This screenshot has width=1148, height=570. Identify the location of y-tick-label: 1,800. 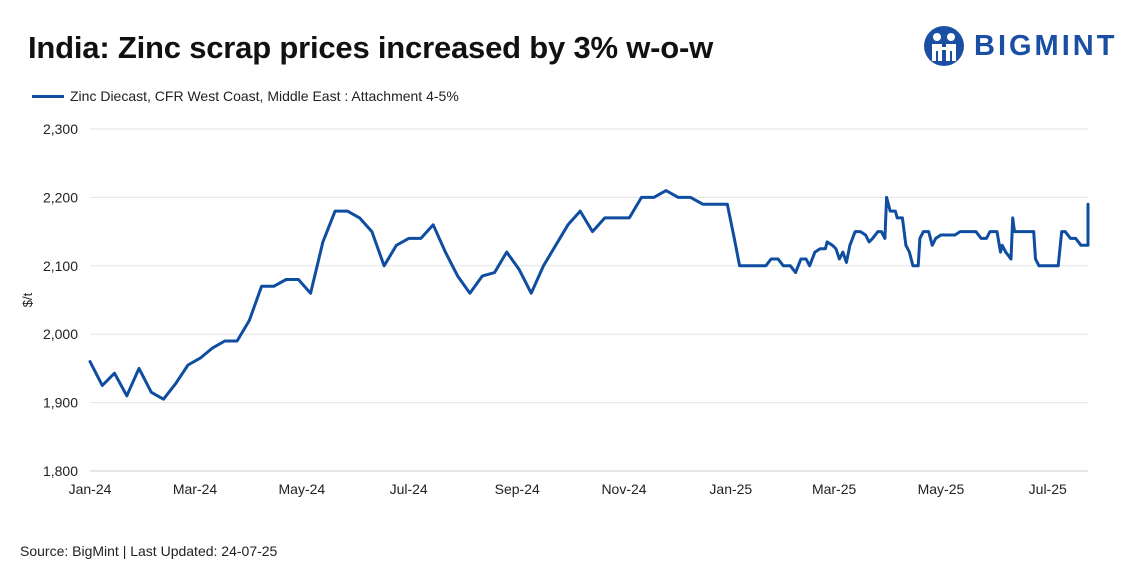
(60, 471).